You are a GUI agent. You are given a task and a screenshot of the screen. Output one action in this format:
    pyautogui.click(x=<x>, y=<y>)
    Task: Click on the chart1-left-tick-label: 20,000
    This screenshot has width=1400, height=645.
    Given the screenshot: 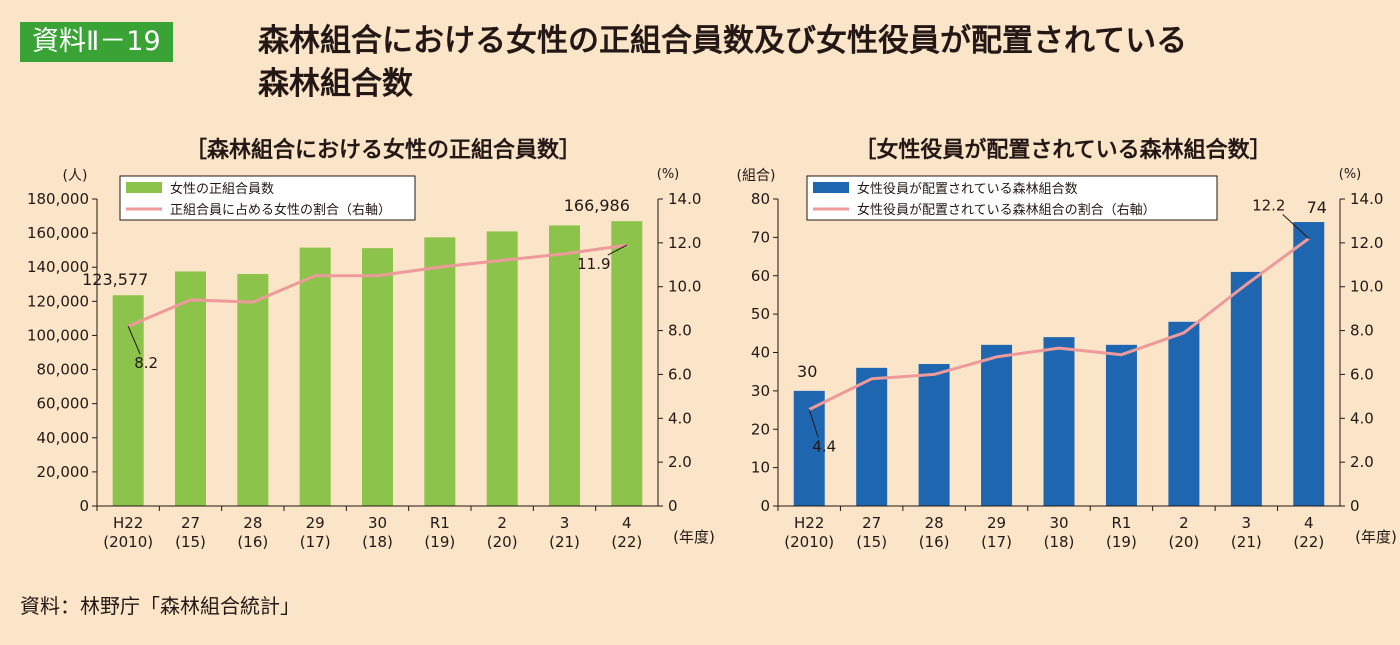 What is the action you would take?
    pyautogui.click(x=63, y=472)
    